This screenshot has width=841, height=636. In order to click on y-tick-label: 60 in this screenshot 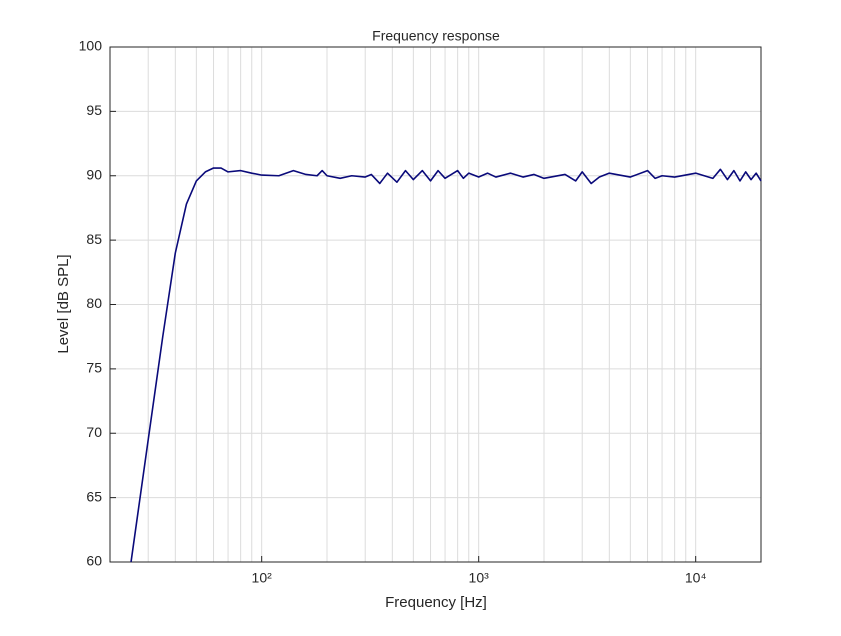, I will do `click(94, 561)`.